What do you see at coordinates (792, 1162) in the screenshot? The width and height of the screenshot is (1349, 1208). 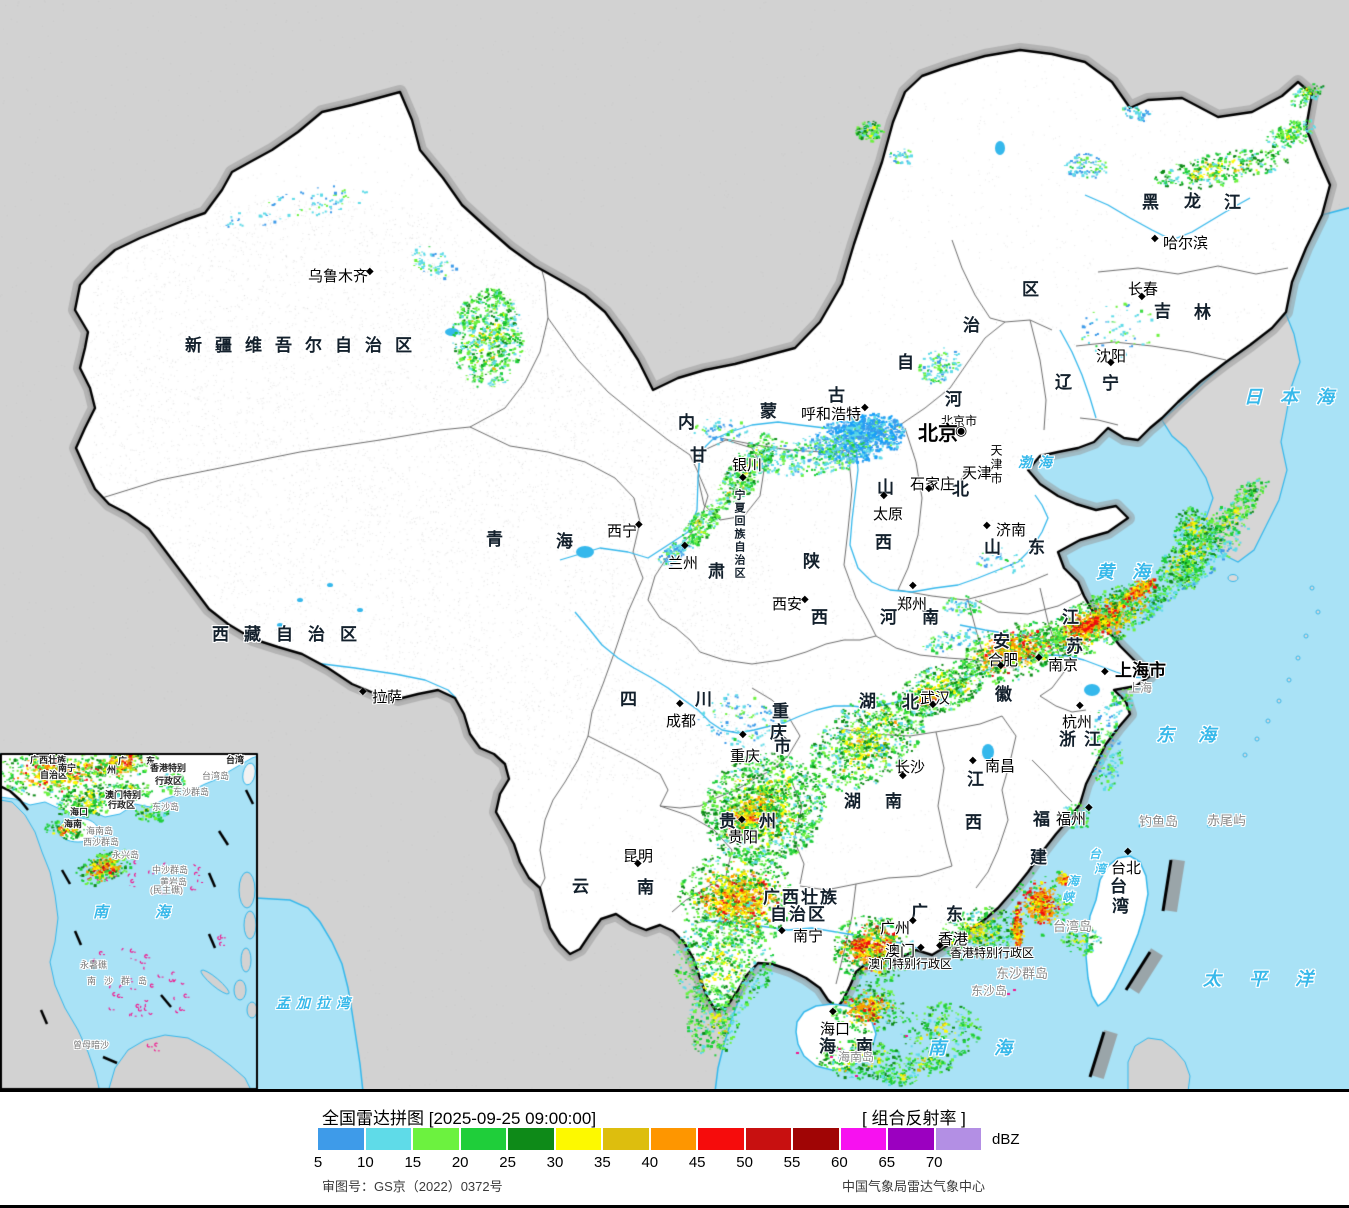 I see `colorbar-tick: 55` at bounding box center [792, 1162].